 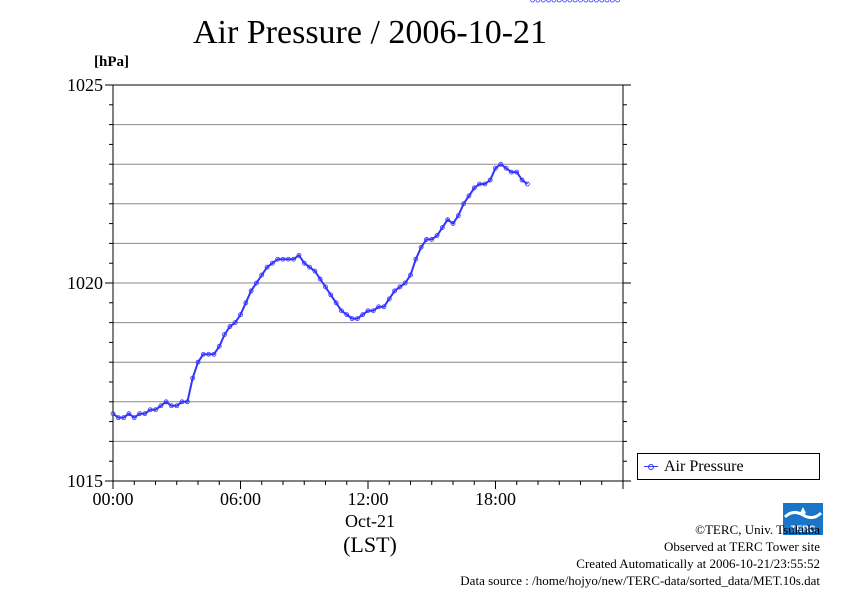 I want to click on y-tick-label: 1015, so click(x=85, y=481).